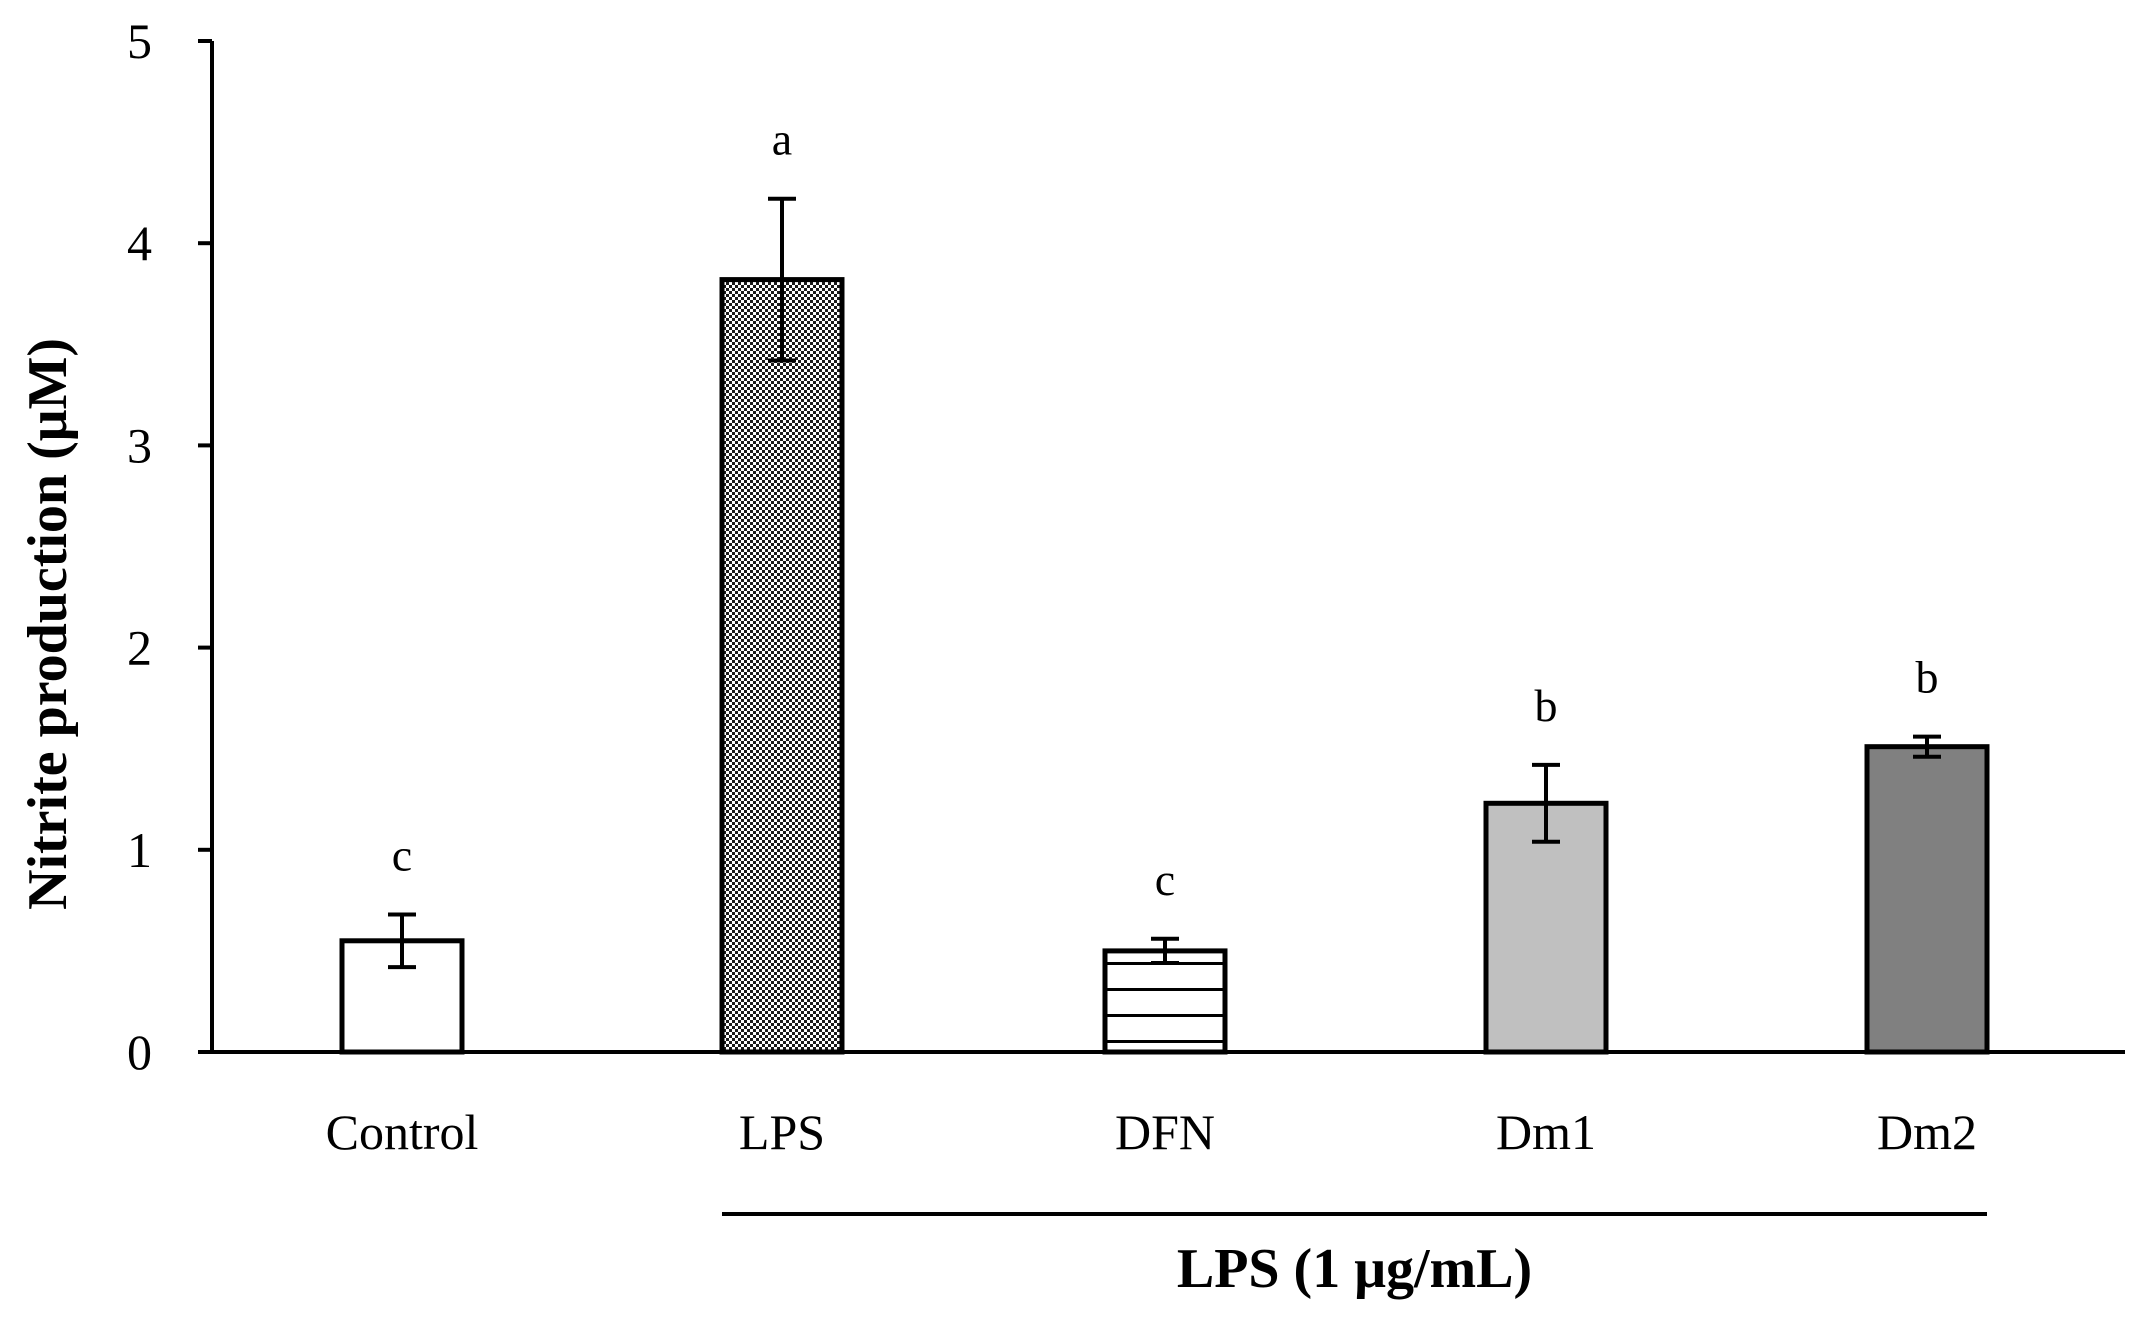 This screenshot has height=1320, width=2140. Describe the element at coordinates (782, 139) in the screenshot. I see `significance-letter: a` at that location.